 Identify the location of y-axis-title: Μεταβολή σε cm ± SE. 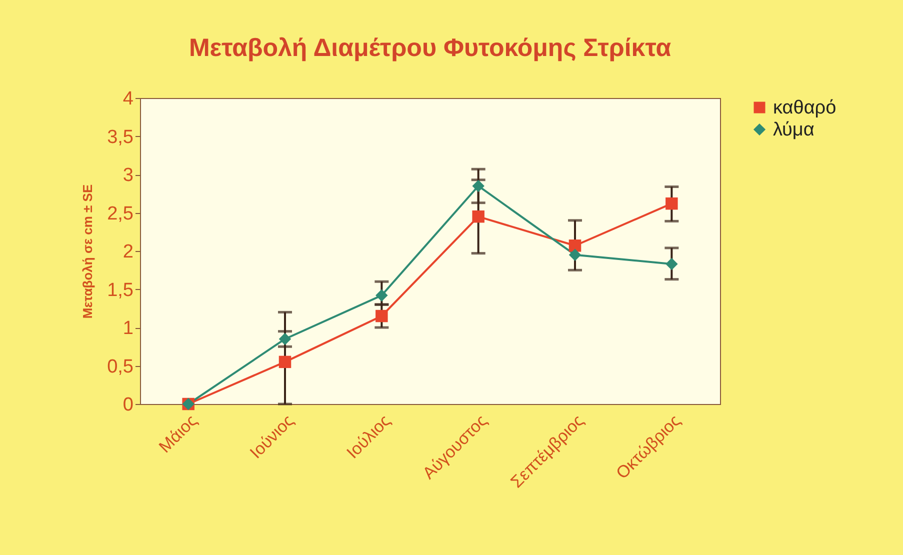
(88, 251).